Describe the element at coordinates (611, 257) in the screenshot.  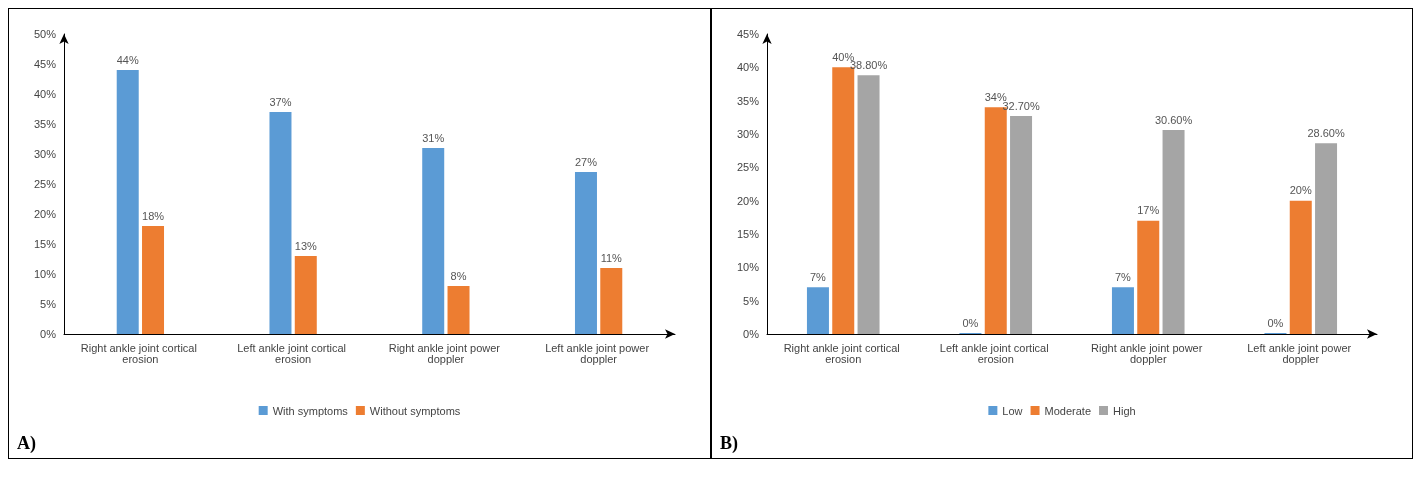
I see `data-label: 11%` at that location.